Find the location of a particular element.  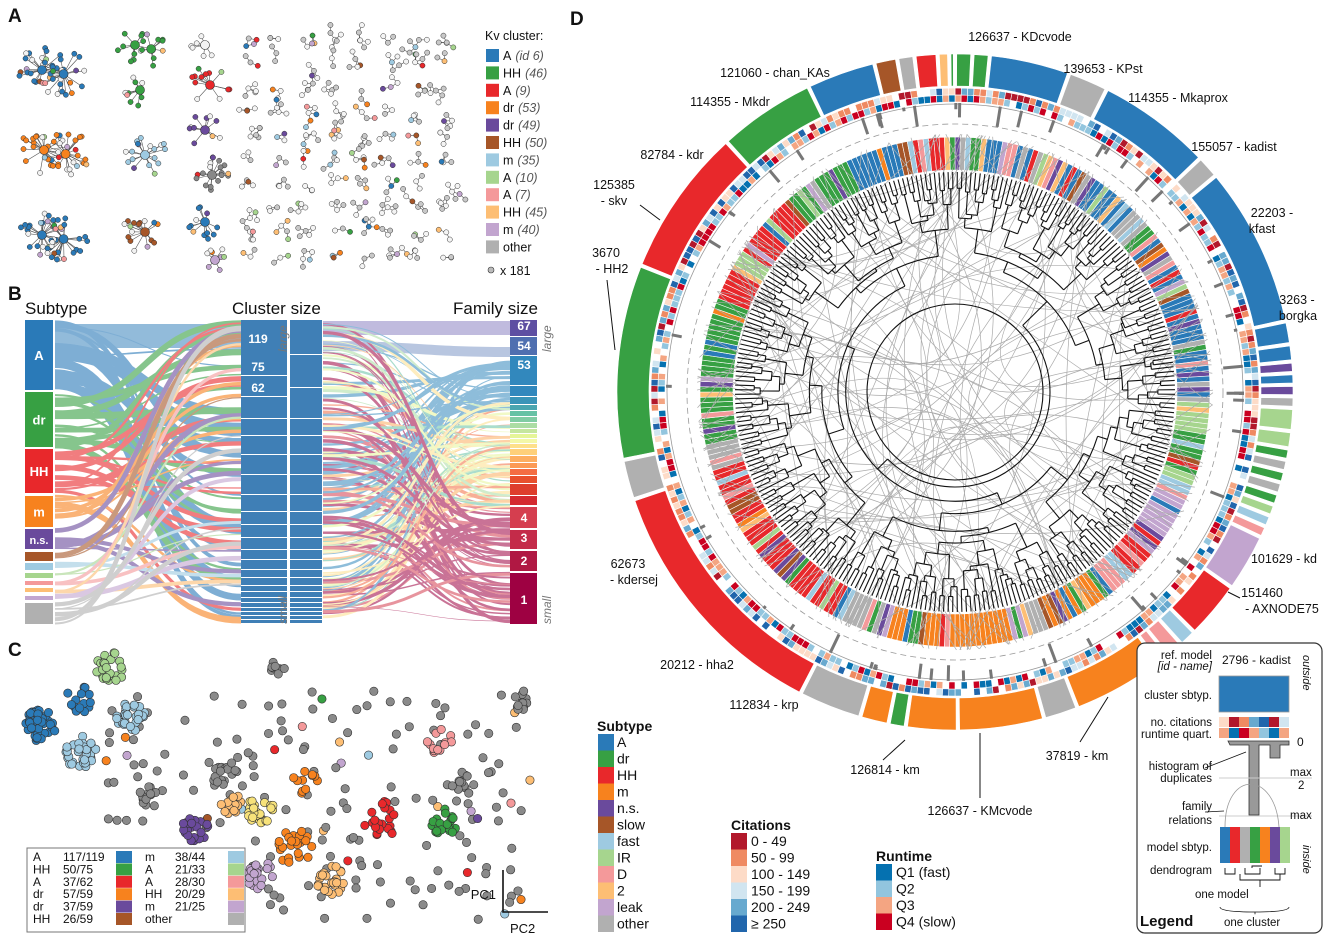

cluster-size-bar is located at coordinates (264, 613).